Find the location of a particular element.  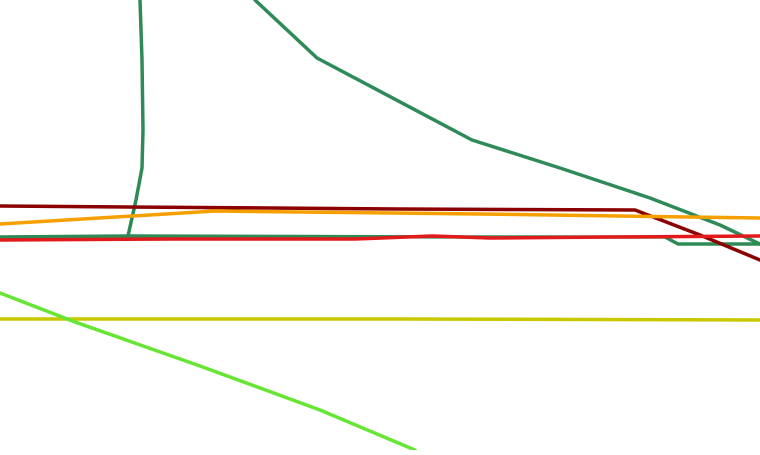

route-red is located at coordinates (380, 238).